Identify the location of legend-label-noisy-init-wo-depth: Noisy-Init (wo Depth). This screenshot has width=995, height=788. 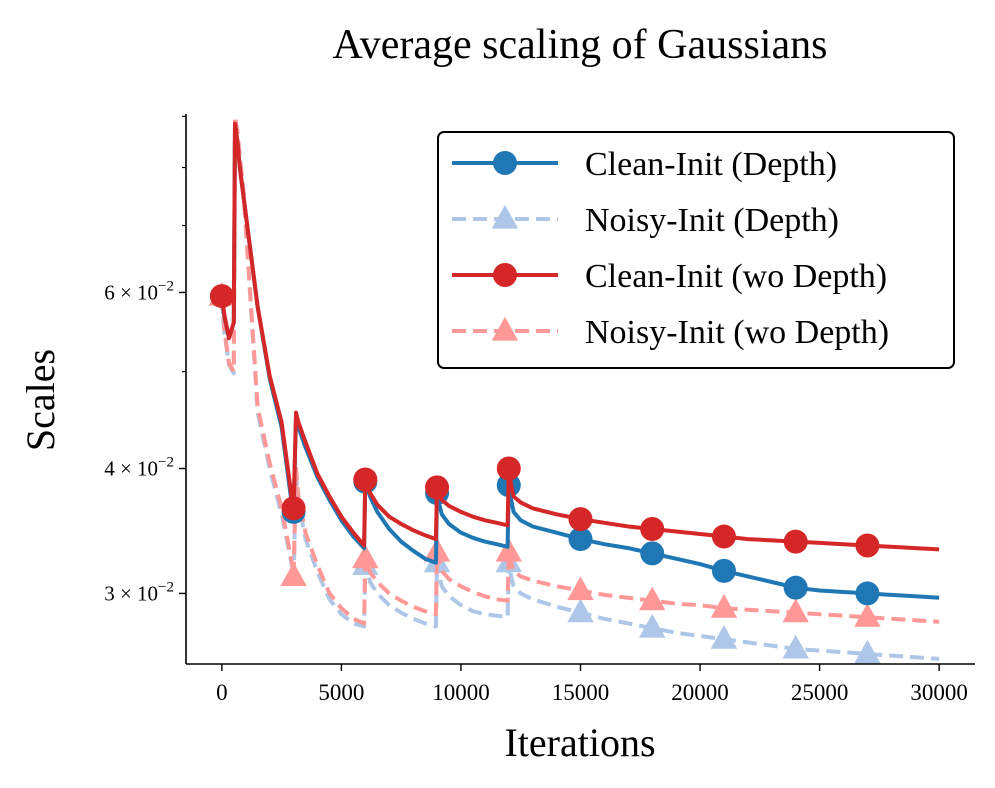
(737, 332).